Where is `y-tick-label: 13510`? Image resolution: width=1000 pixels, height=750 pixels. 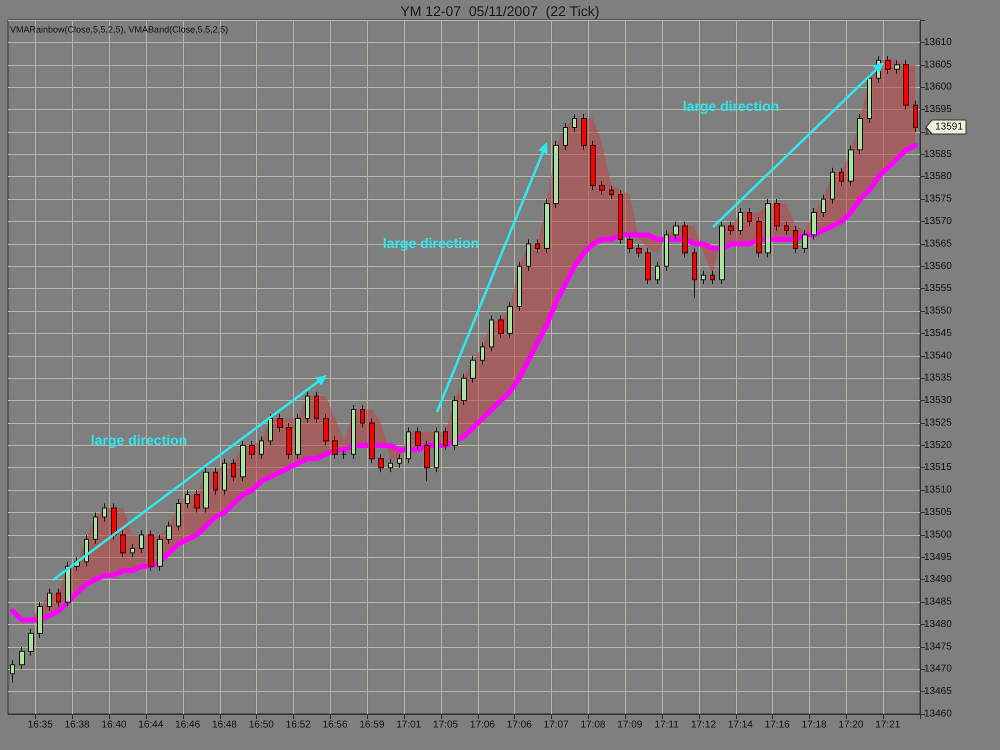
y-tick-label: 13510 is located at coordinates (938, 490).